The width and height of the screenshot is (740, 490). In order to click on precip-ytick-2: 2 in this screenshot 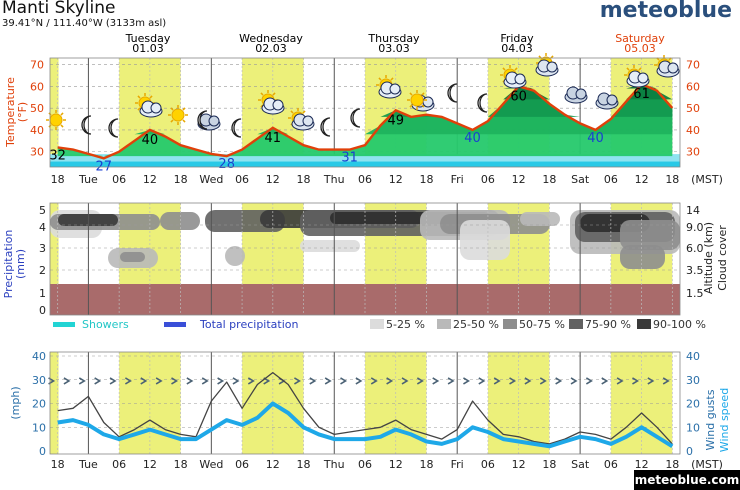, I will do `click(42, 270)`.